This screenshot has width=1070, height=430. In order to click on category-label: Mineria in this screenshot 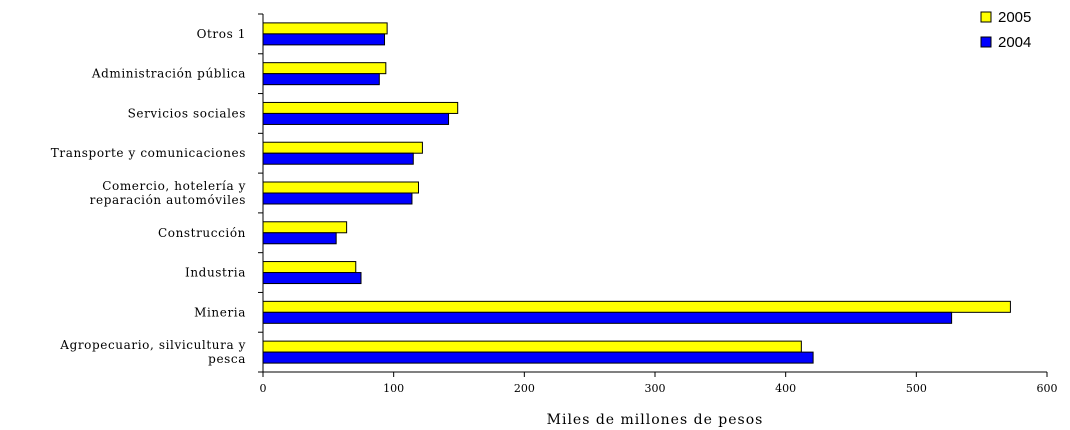, I will do `click(220, 312)`.